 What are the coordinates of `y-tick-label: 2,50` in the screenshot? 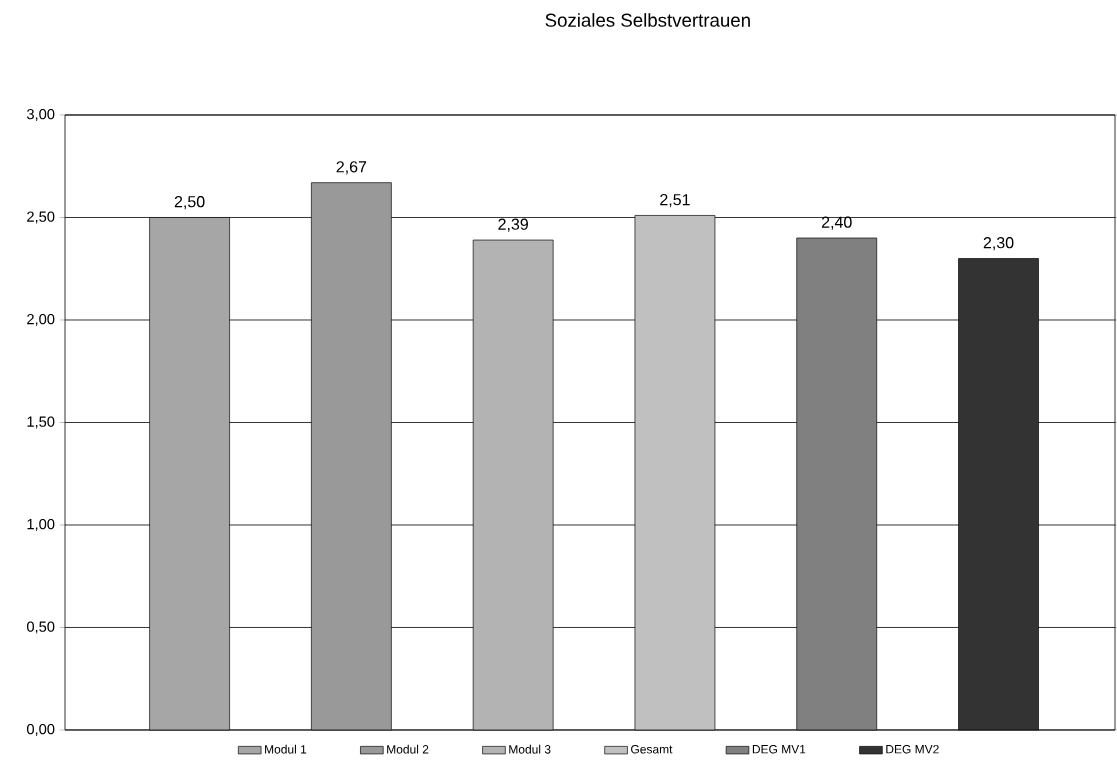 It's located at (41, 217).